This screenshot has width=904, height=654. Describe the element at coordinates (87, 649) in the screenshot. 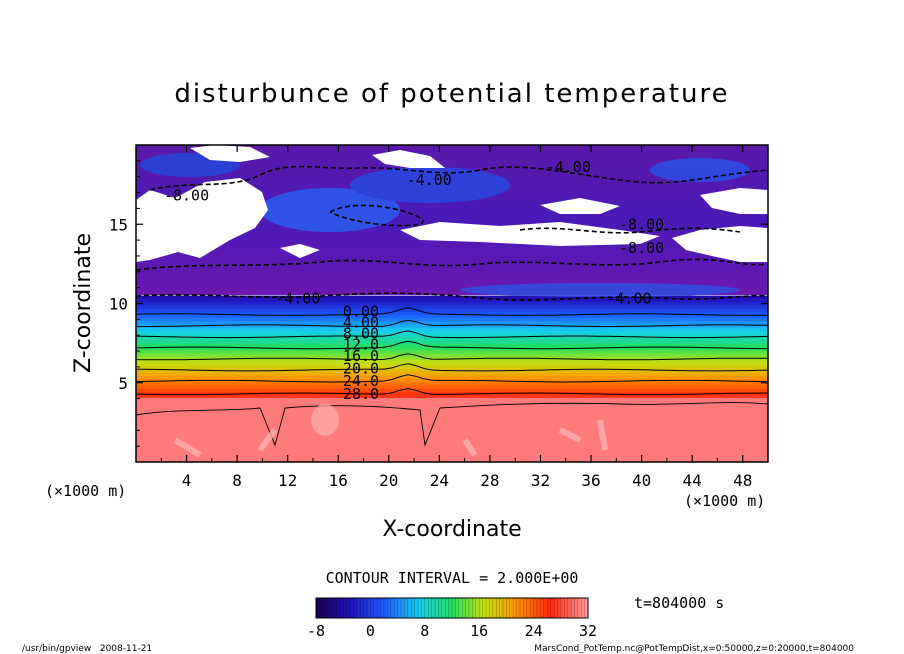

I see `footer-left: /usr/bin/gpview 2008-11-21` at that location.